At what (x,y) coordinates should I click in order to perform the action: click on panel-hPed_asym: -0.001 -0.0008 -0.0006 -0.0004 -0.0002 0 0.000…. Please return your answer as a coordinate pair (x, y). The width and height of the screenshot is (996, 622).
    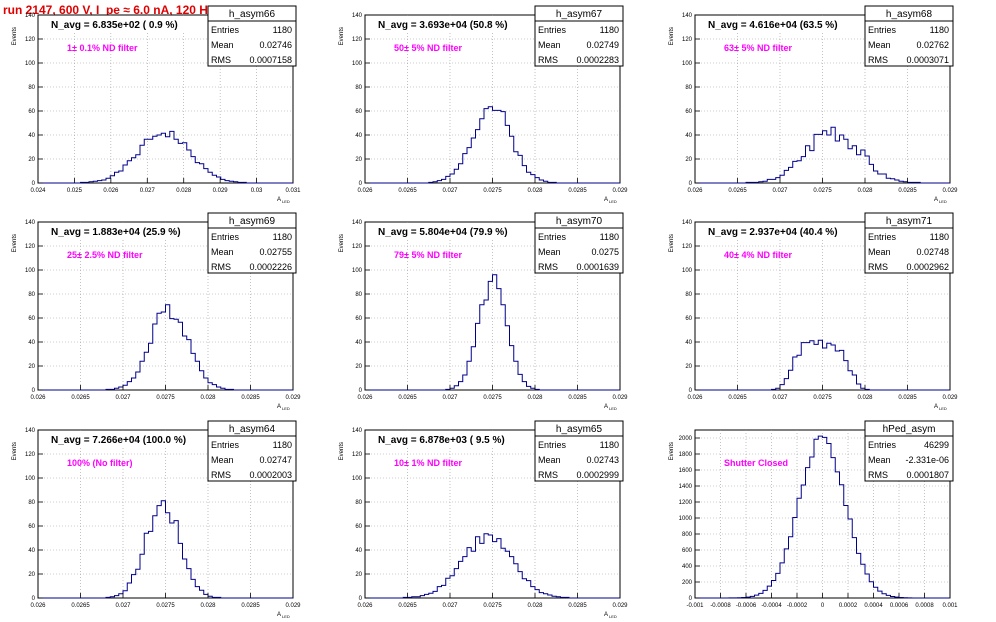
    Looking at the image, I should click on (813, 514).